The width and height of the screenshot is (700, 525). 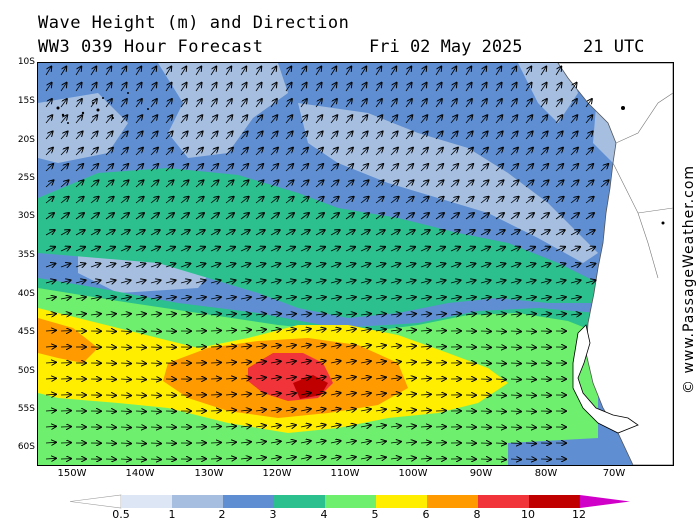 What do you see at coordinates (350, 501) in the screenshot?
I see `legend-swatch` at bounding box center [350, 501].